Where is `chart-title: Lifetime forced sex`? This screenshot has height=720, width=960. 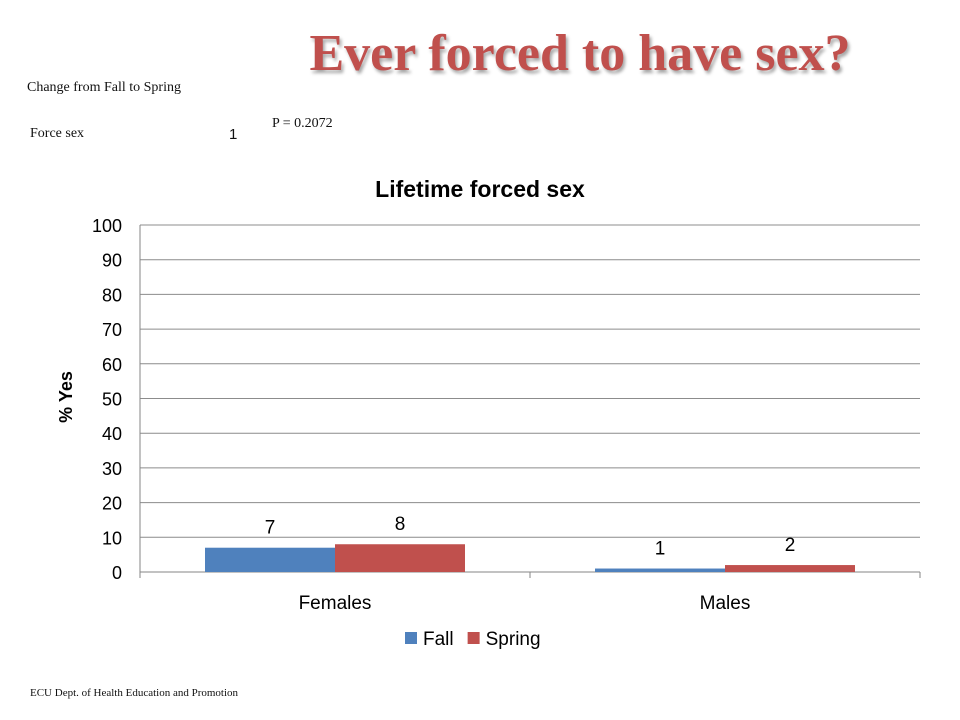 chart-title: Lifetime forced sex is located at coordinates (480, 189).